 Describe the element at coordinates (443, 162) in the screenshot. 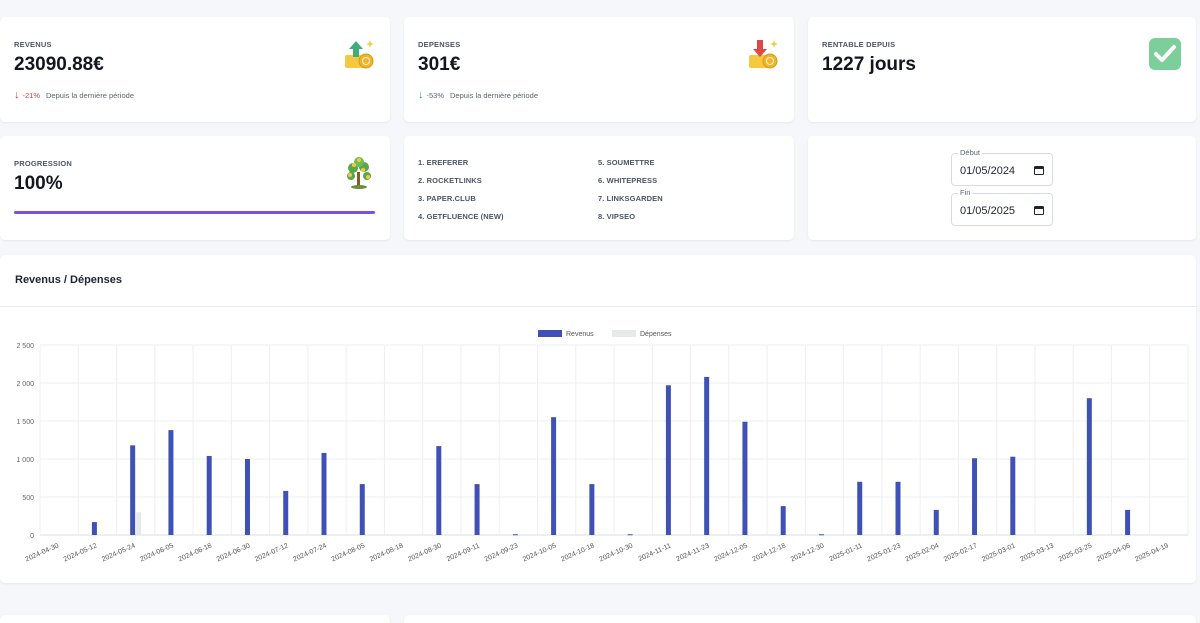

I see `partner-item: 1. EREFERER` at that location.